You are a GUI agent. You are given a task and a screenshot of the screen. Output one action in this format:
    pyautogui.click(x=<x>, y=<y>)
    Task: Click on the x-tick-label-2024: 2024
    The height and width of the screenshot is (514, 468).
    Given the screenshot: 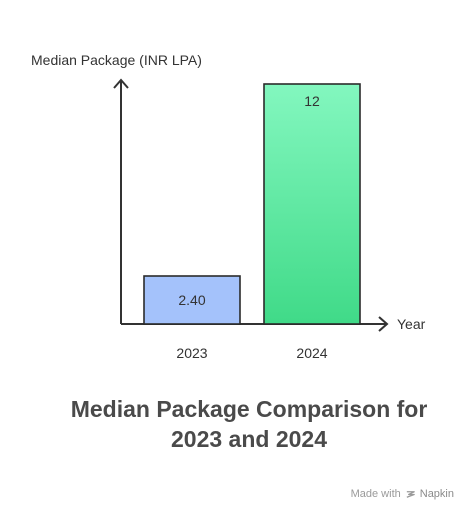 What is the action you would take?
    pyautogui.click(x=311, y=353)
    